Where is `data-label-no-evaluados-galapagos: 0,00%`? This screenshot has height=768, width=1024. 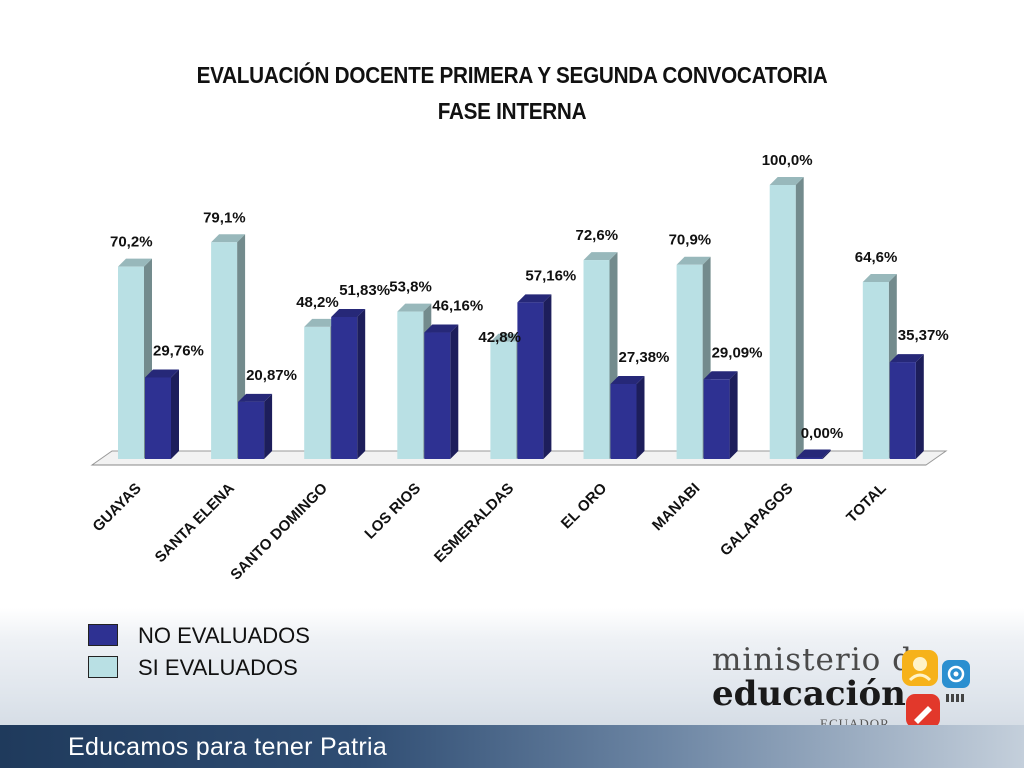 data-label-no-evaluados-galapagos: 0,00% is located at coordinates (822, 433).